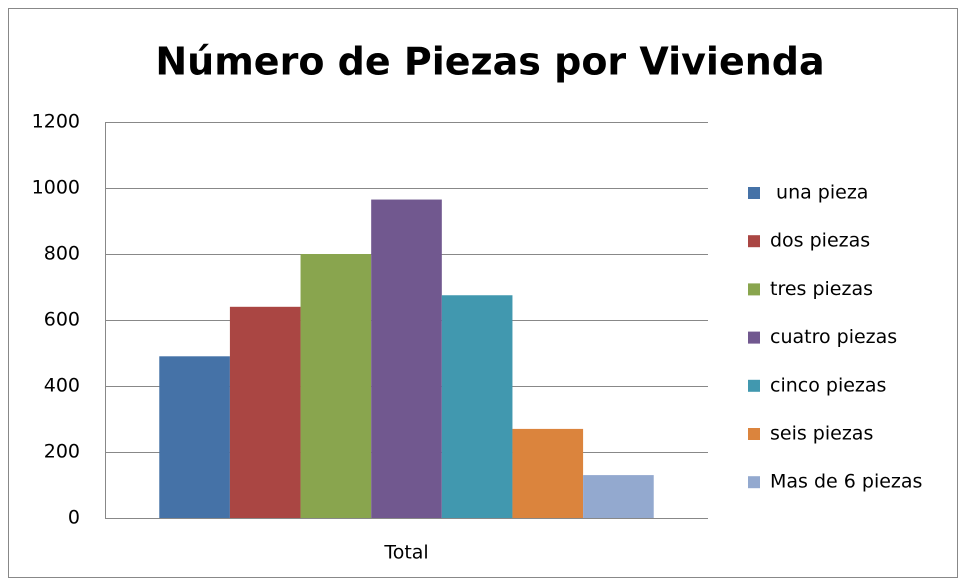 This screenshot has height=583, width=960. I want to click on y-tick-label: 1200, so click(56, 122).